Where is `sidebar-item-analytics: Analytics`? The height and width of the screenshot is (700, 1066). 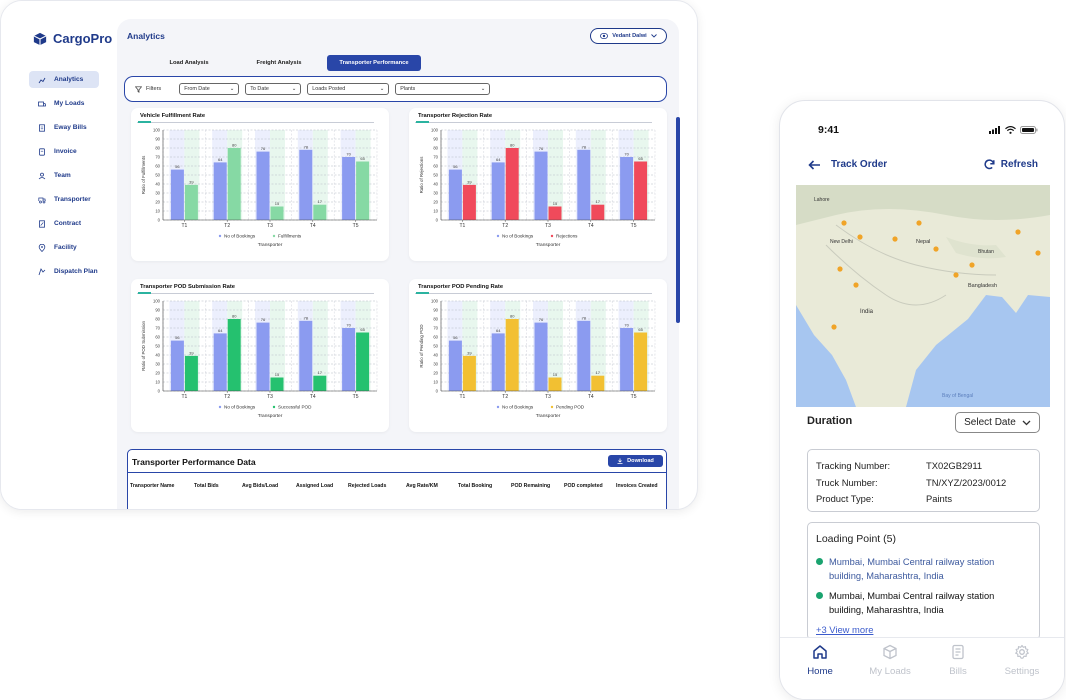 sidebar-item-analytics: Analytics is located at coordinates (64, 79).